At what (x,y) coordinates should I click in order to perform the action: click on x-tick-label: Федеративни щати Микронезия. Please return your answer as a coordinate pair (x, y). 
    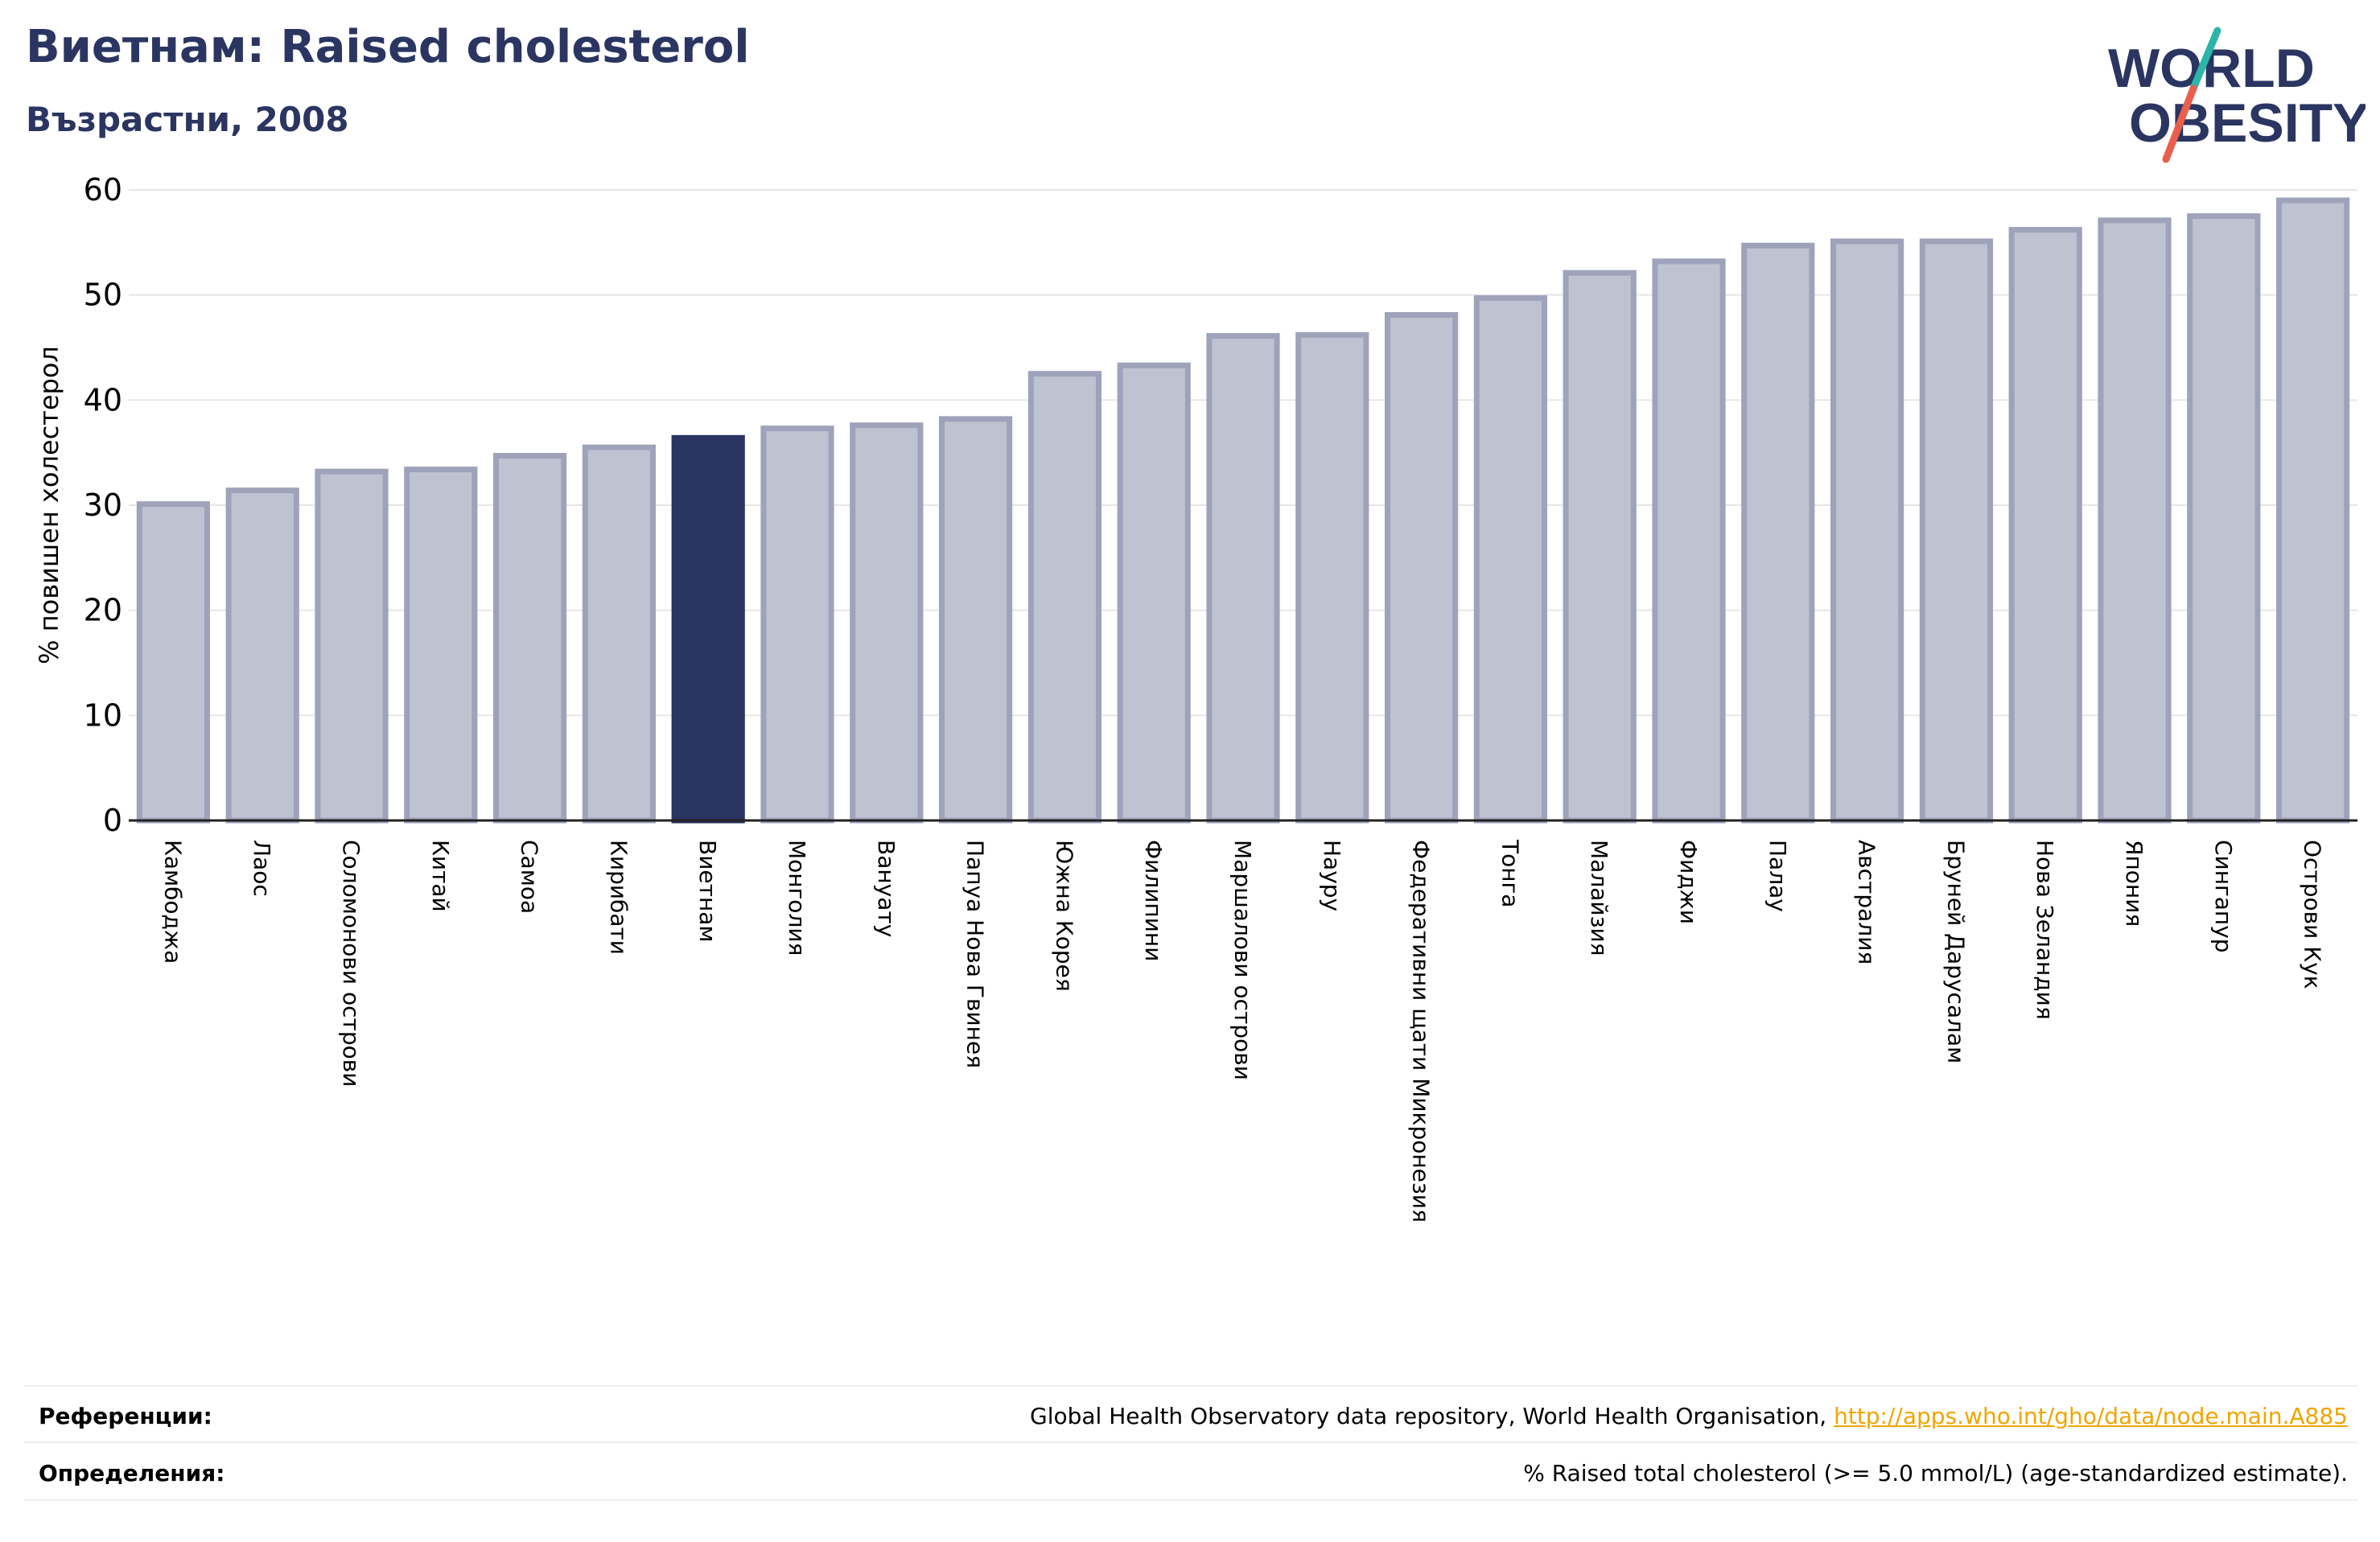
    Looking at the image, I should click on (1421, 1031).